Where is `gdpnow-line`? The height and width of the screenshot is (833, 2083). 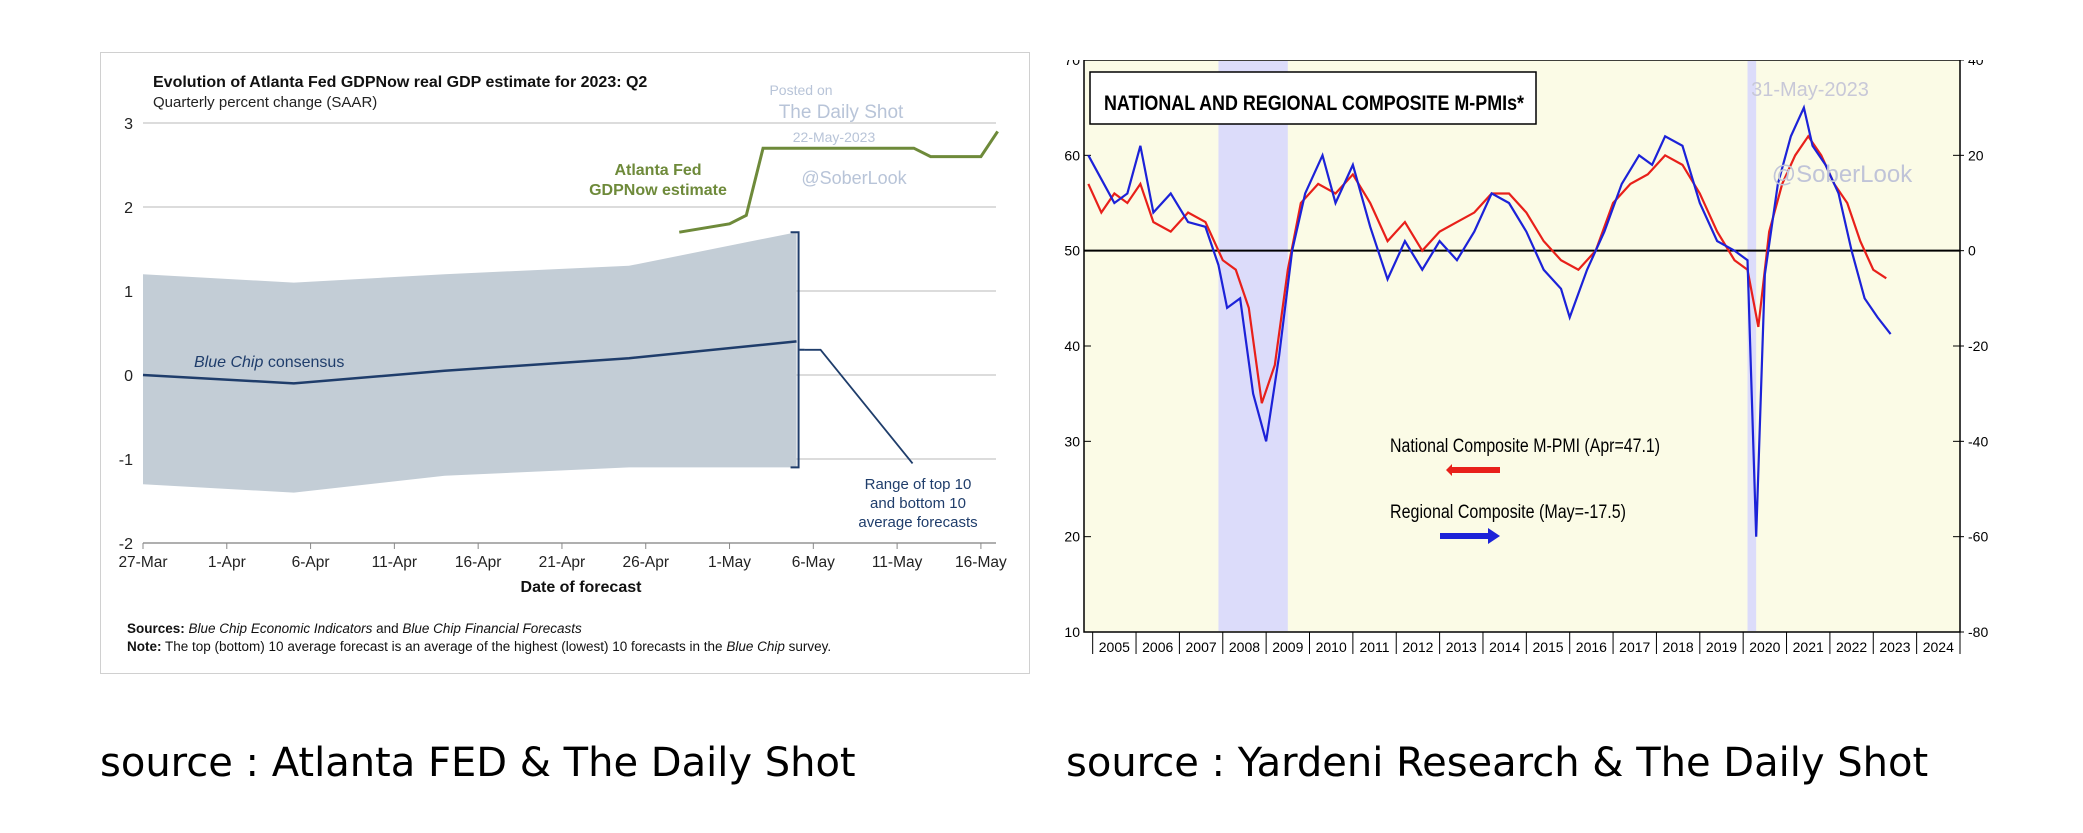
gdpnow-line is located at coordinates (839, 182).